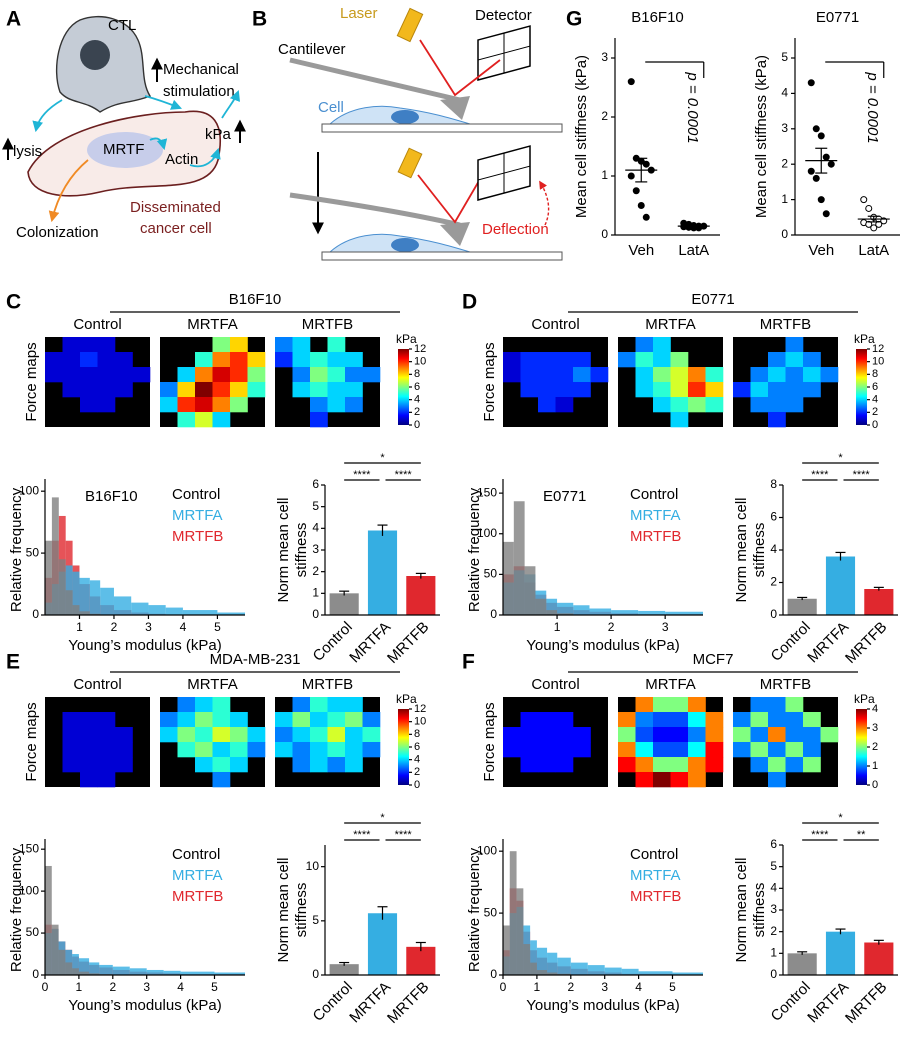  What do you see at coordinates (95, 55) in the screenshot?
I see `ctl-nucleus` at bounding box center [95, 55].